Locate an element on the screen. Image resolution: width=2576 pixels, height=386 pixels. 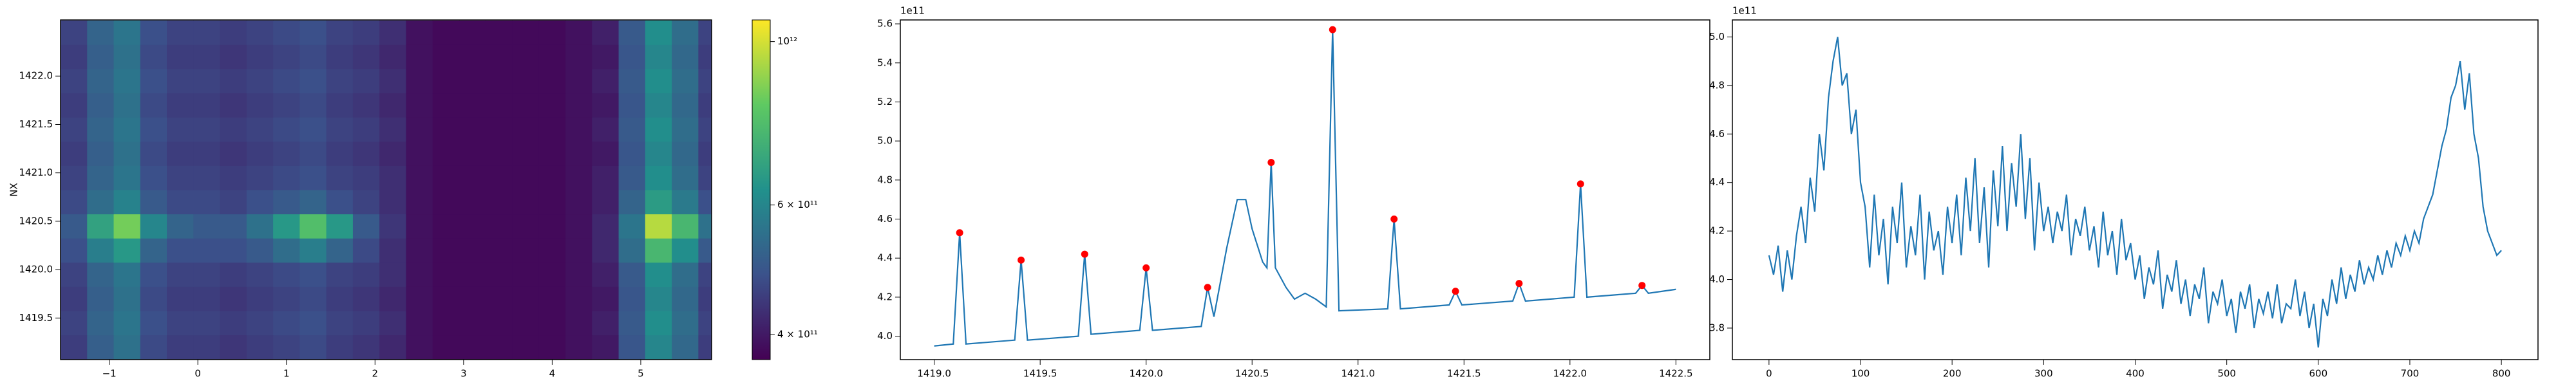
x-tick-label: 800 is located at coordinates (2501, 374).